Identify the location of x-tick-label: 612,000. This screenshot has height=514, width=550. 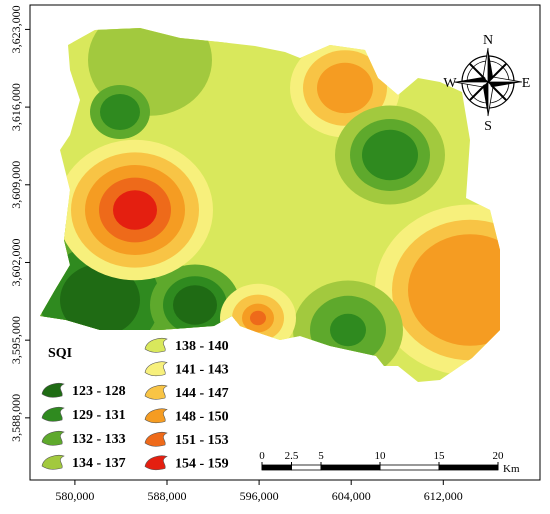
(443, 496).